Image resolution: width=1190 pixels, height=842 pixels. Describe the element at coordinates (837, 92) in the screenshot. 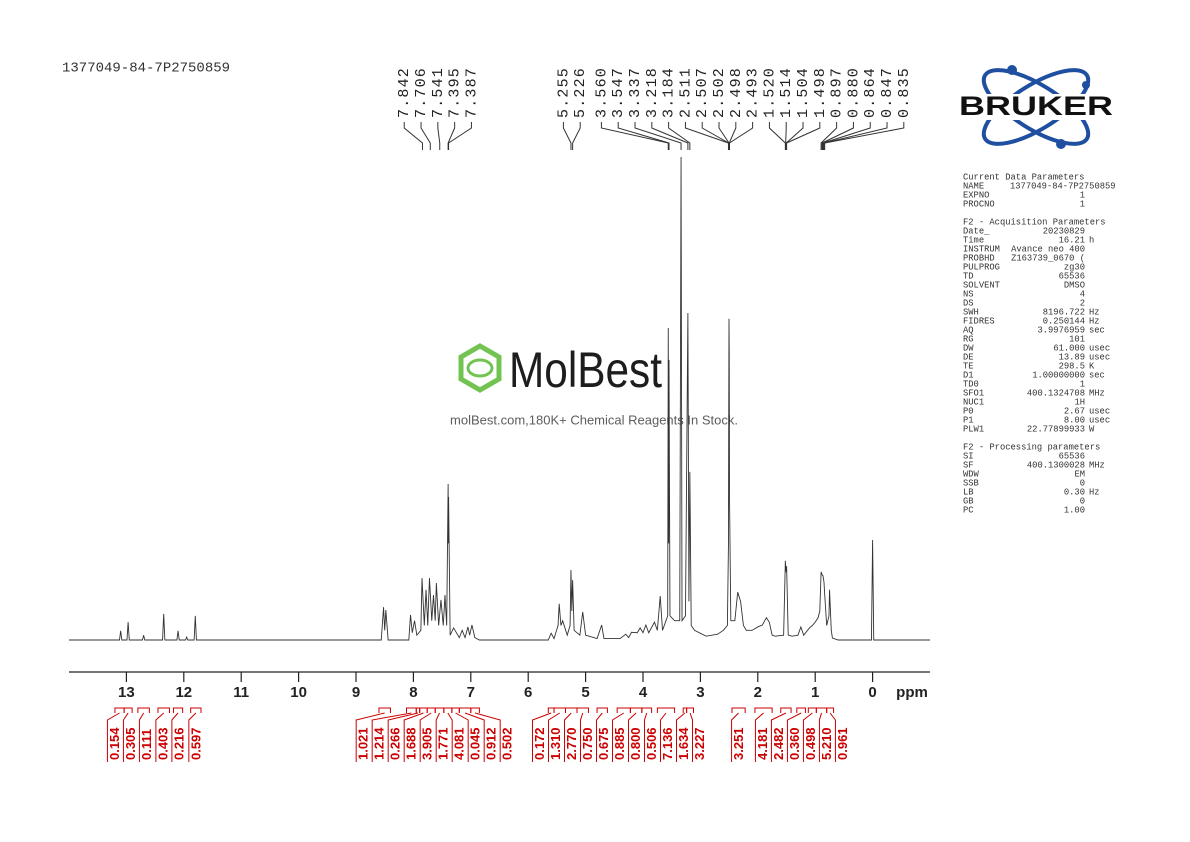

I see `peak-label: 0.897` at that location.